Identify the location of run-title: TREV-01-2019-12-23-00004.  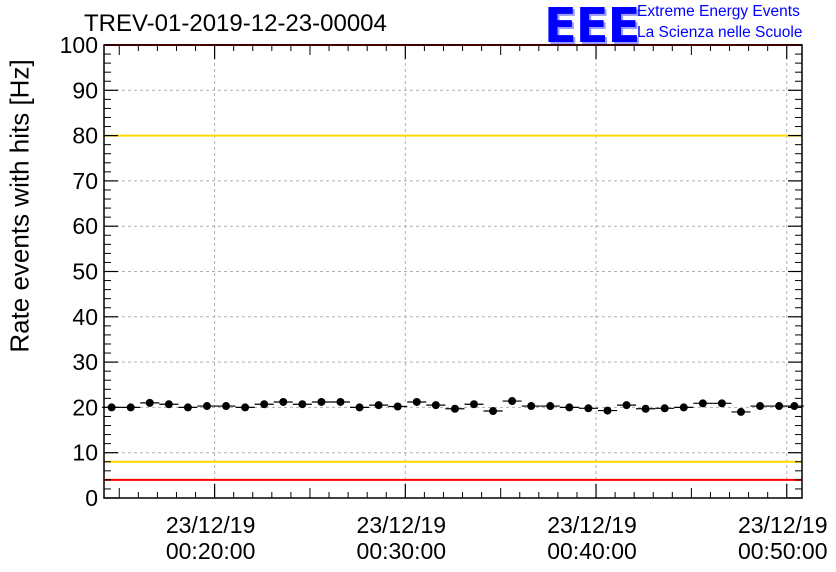
(235, 23).